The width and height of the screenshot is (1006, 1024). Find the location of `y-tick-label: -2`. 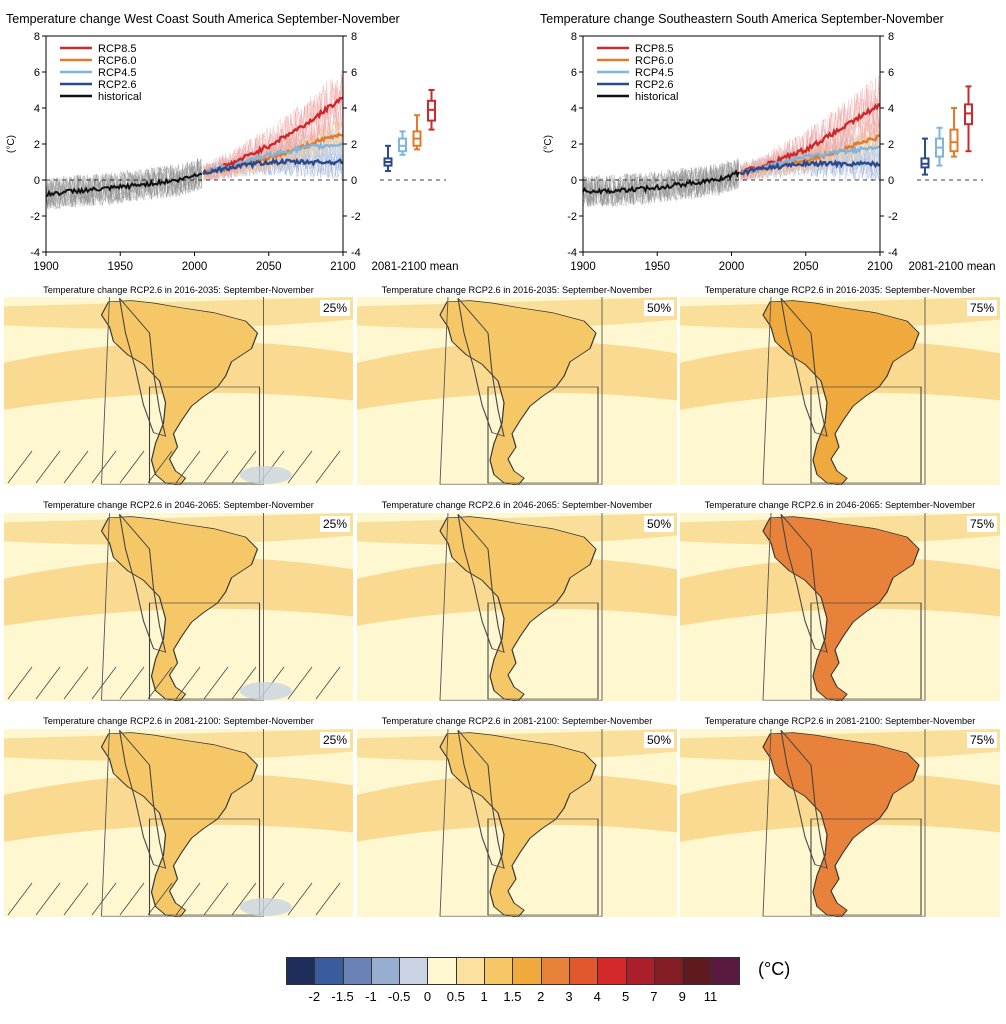

y-tick-label: -2 is located at coordinates (572, 217).